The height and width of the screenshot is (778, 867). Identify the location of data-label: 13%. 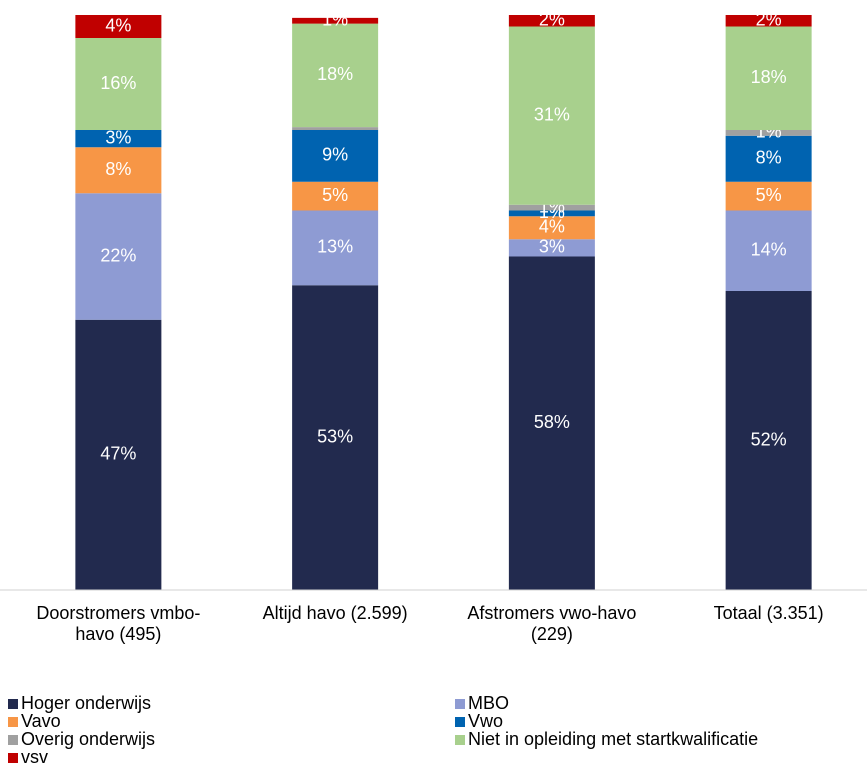
(335, 247).